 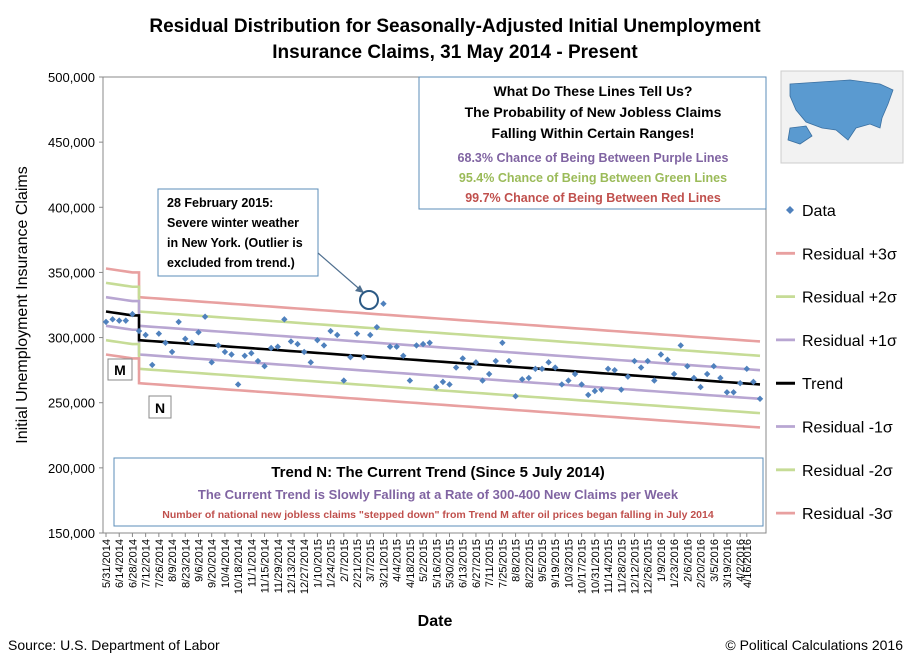 What do you see at coordinates (120, 369) in the screenshot?
I see `trend-m-label: M` at bounding box center [120, 369].